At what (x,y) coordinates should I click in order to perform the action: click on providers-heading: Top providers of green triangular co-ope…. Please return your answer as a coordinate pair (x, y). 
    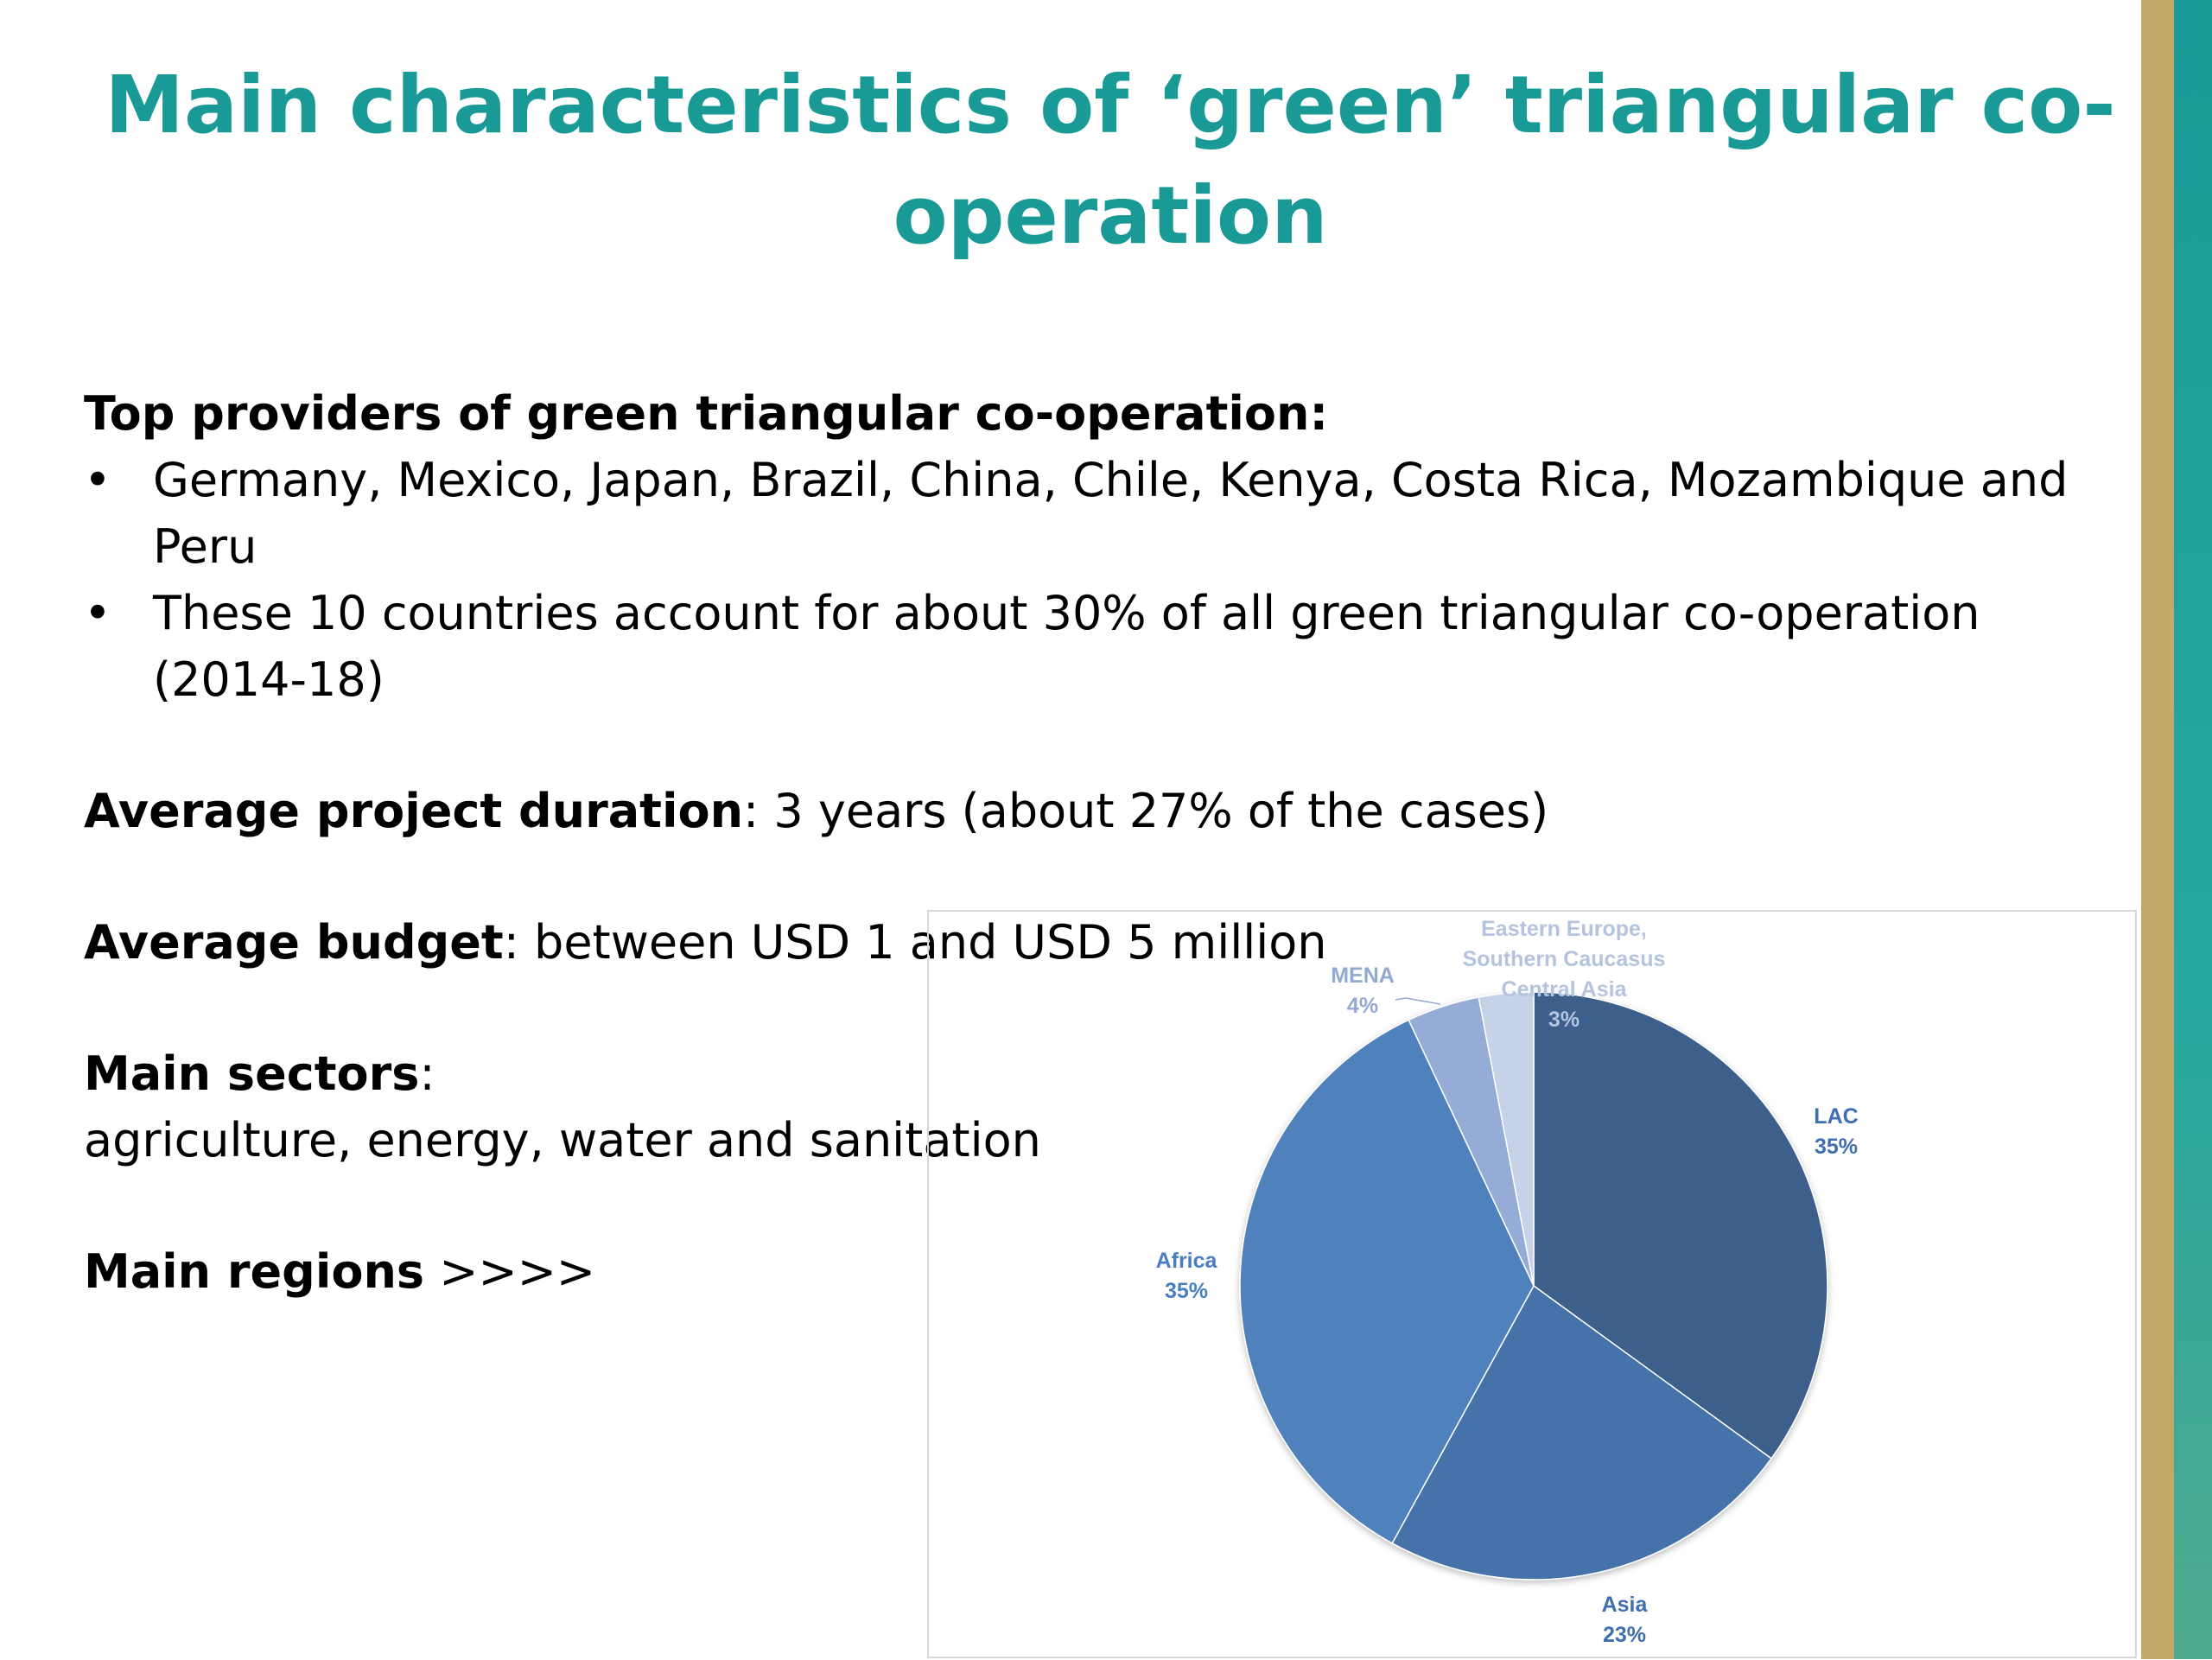
    Looking at the image, I should click on (706, 413).